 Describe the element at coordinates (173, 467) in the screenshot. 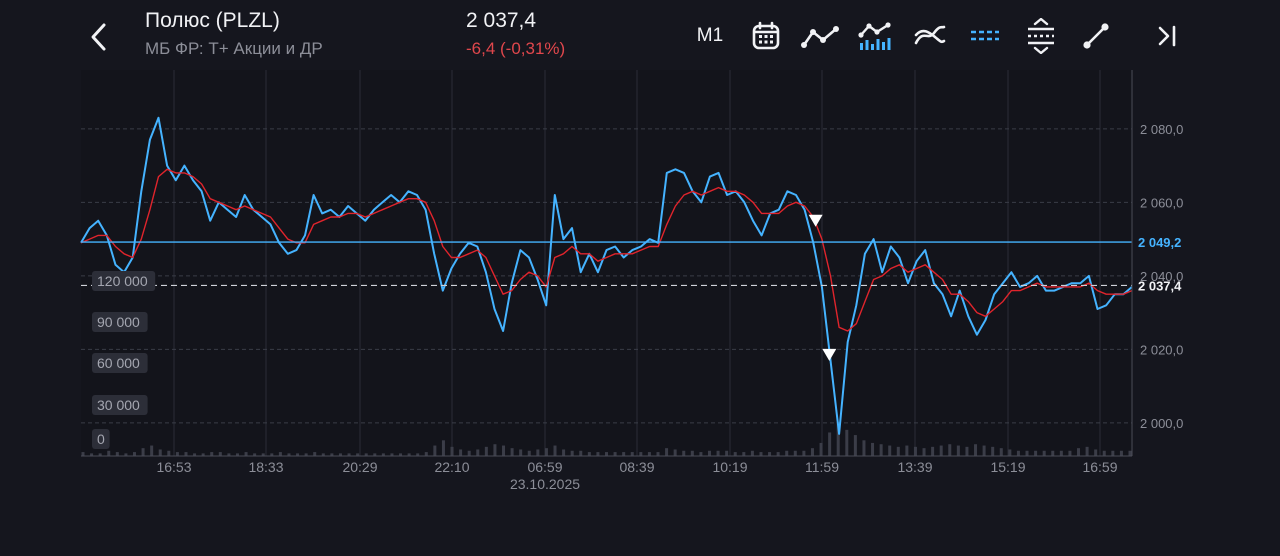

I see `x-tick-label: 16:53` at that location.